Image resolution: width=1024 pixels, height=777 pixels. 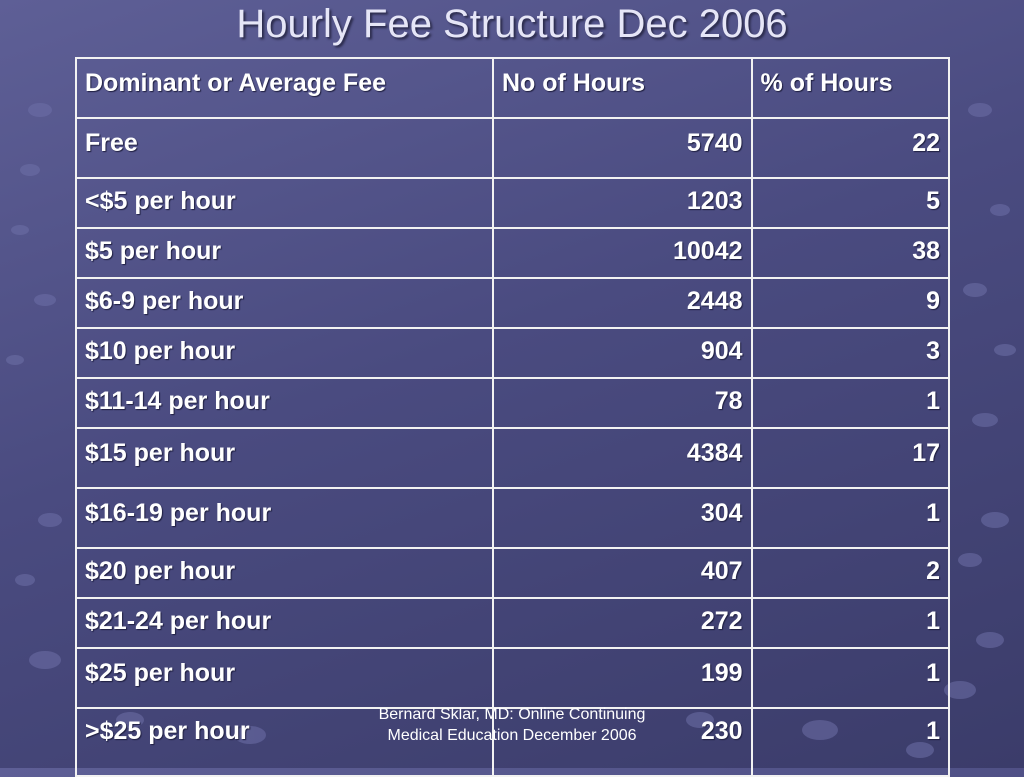 I want to click on fee-cell: <$5 per hour, so click(x=284, y=203).